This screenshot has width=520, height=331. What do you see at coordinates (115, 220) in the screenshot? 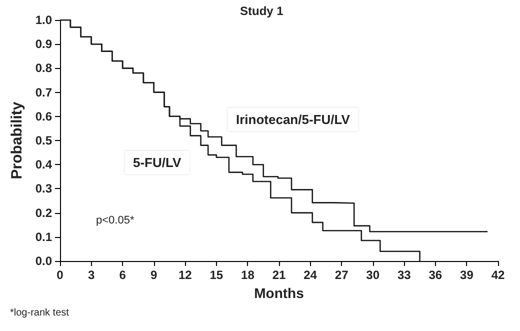
I see `annotation: p<0.05*` at bounding box center [115, 220].